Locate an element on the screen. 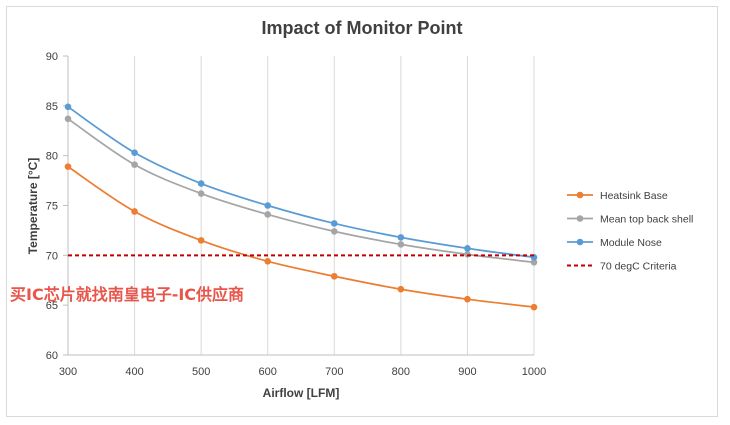  watermark-text: 买IC芯片就找南皇电子-IC供应商 is located at coordinates (127, 294).